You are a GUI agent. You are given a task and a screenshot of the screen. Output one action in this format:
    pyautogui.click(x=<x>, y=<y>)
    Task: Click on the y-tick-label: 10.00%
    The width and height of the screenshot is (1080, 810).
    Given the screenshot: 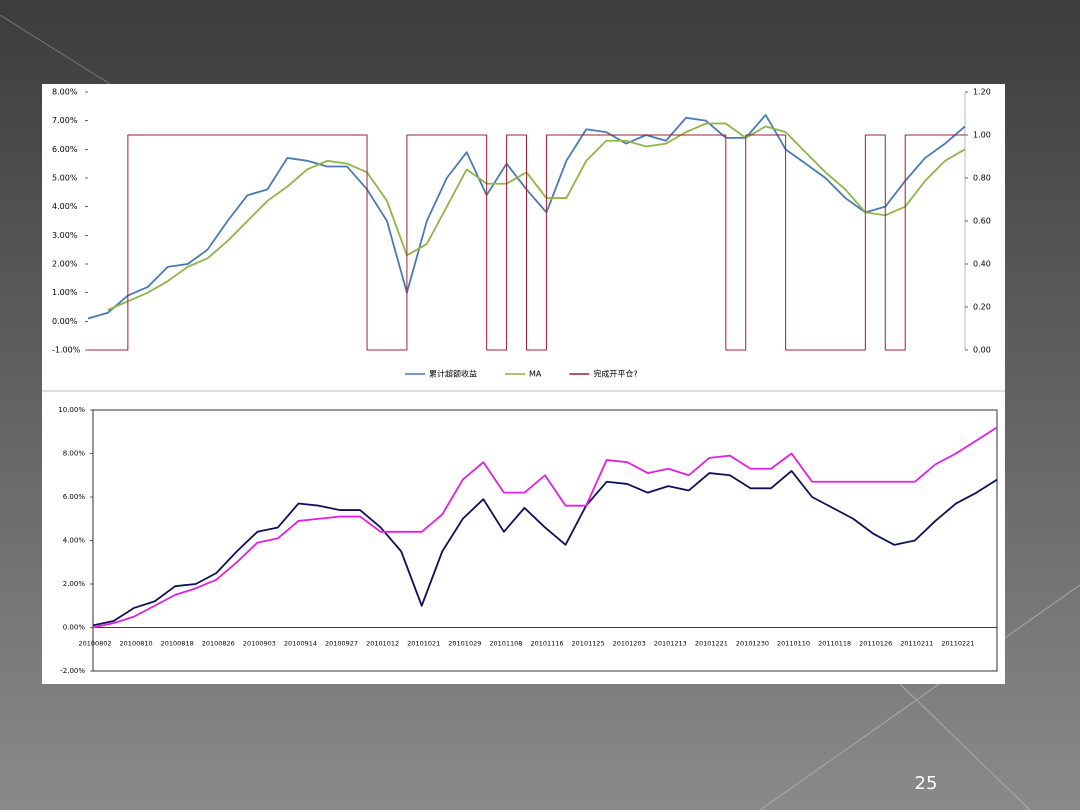 What is the action you would take?
    pyautogui.click(x=71, y=410)
    